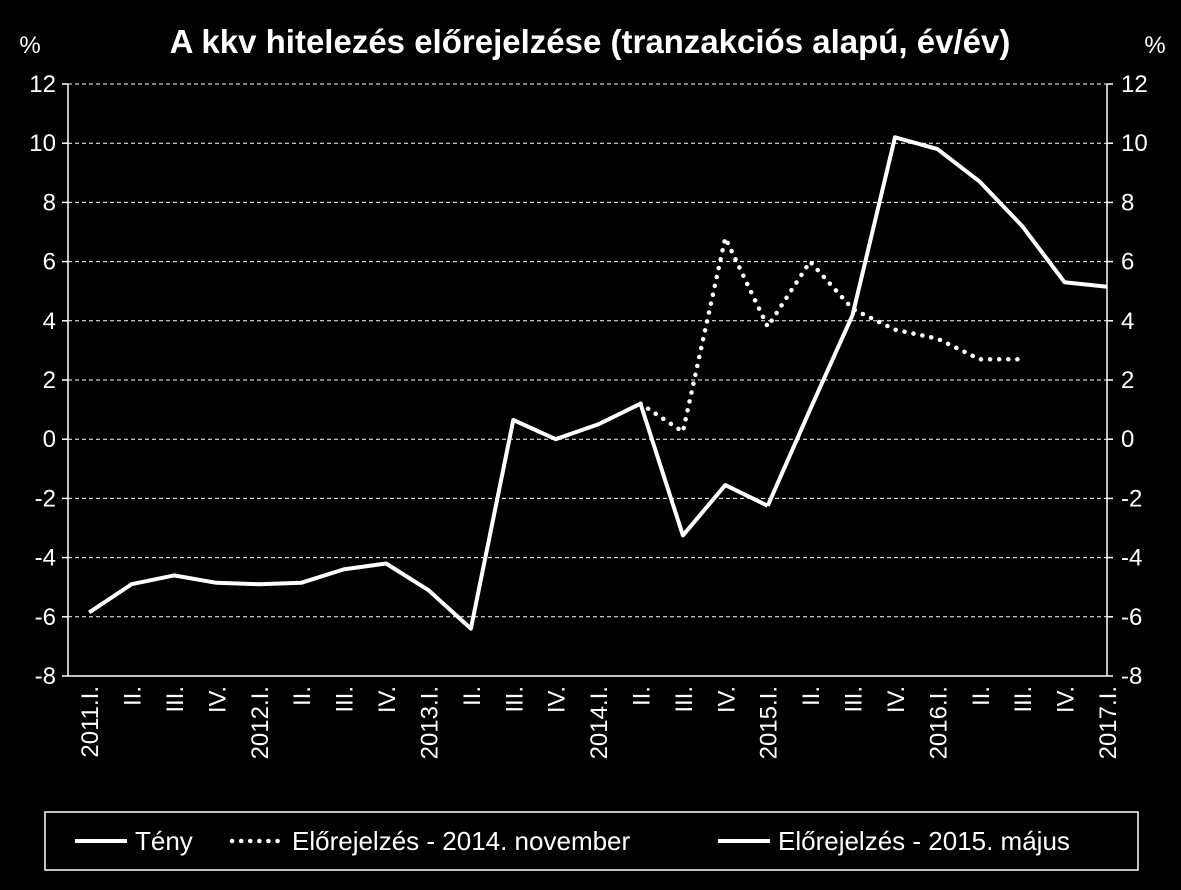  Describe the element at coordinates (1131, 676) in the screenshot. I see `y-tick-label-right: -8` at that location.